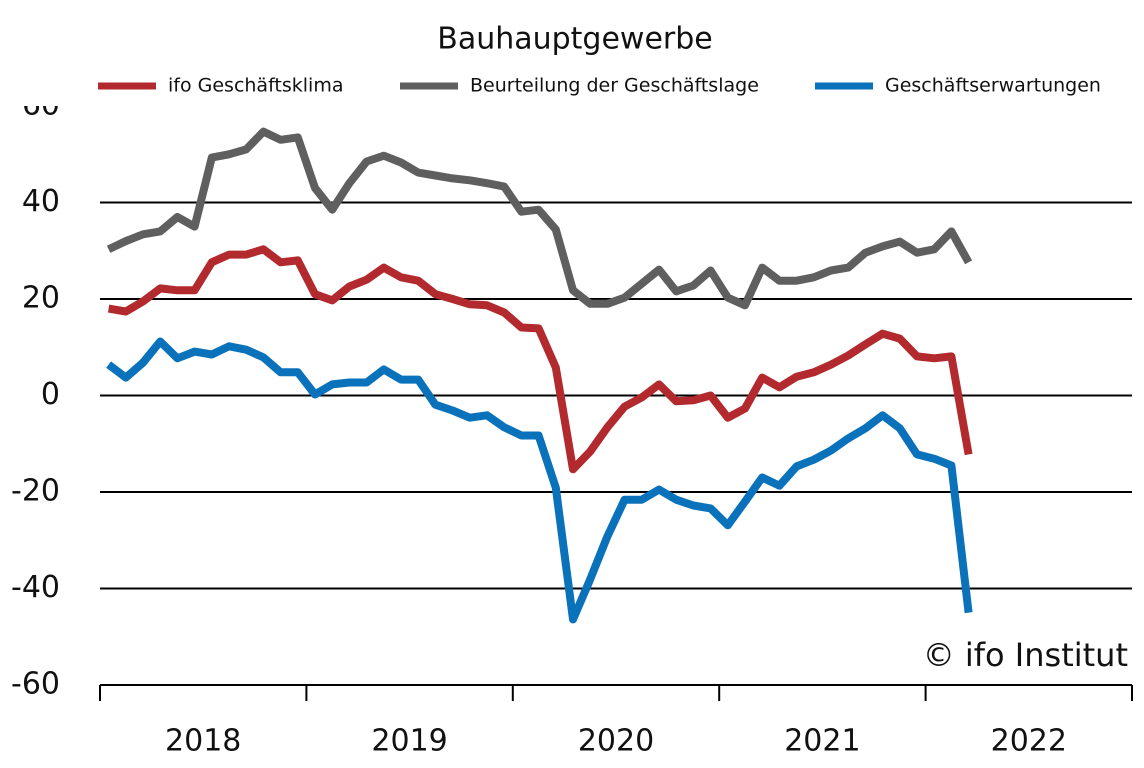 The width and height of the screenshot is (1144, 768). Describe the element at coordinates (822, 741) in the screenshot. I see `x-tick-label: 2021` at that location.